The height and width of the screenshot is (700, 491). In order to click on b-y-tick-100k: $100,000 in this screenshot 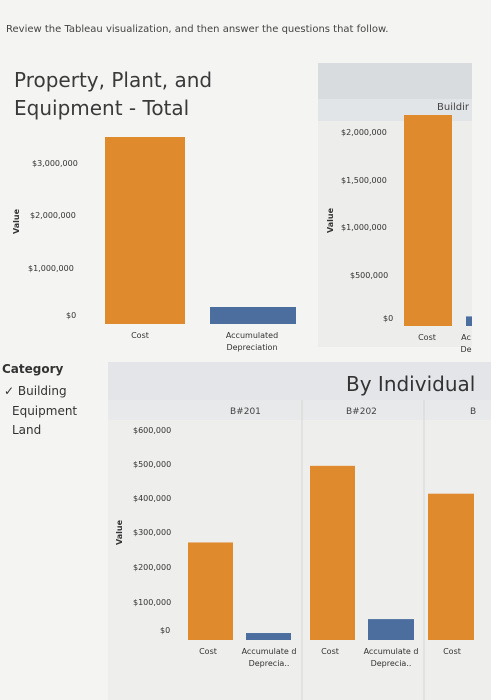, I will do `click(152, 602)`.